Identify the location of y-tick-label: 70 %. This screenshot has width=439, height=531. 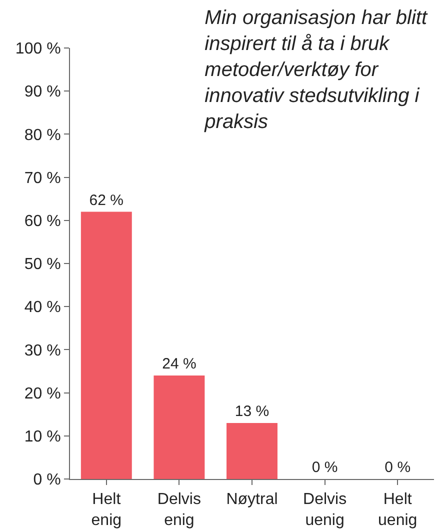
(42, 178).